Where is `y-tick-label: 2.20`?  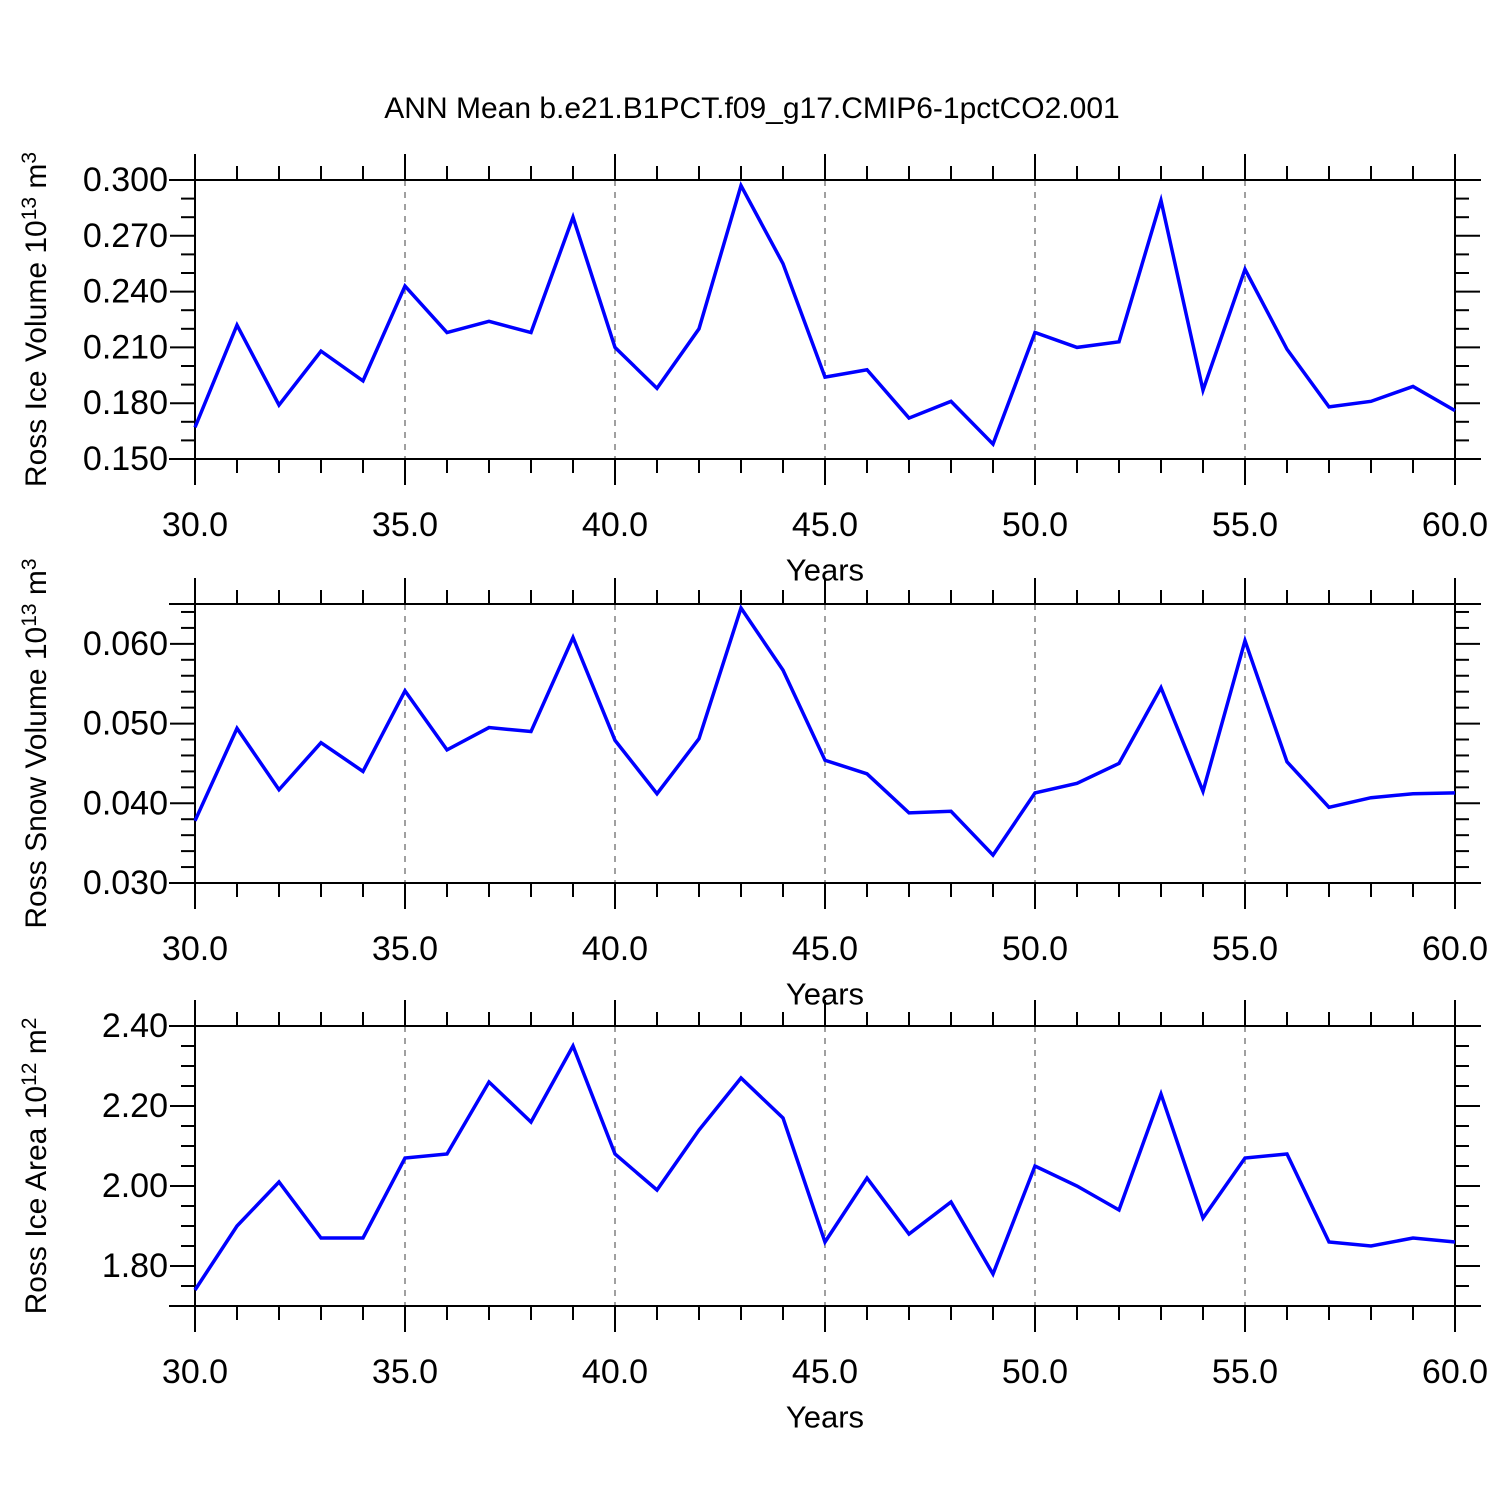
y-tick-label: 2.20 is located at coordinates (135, 1106).